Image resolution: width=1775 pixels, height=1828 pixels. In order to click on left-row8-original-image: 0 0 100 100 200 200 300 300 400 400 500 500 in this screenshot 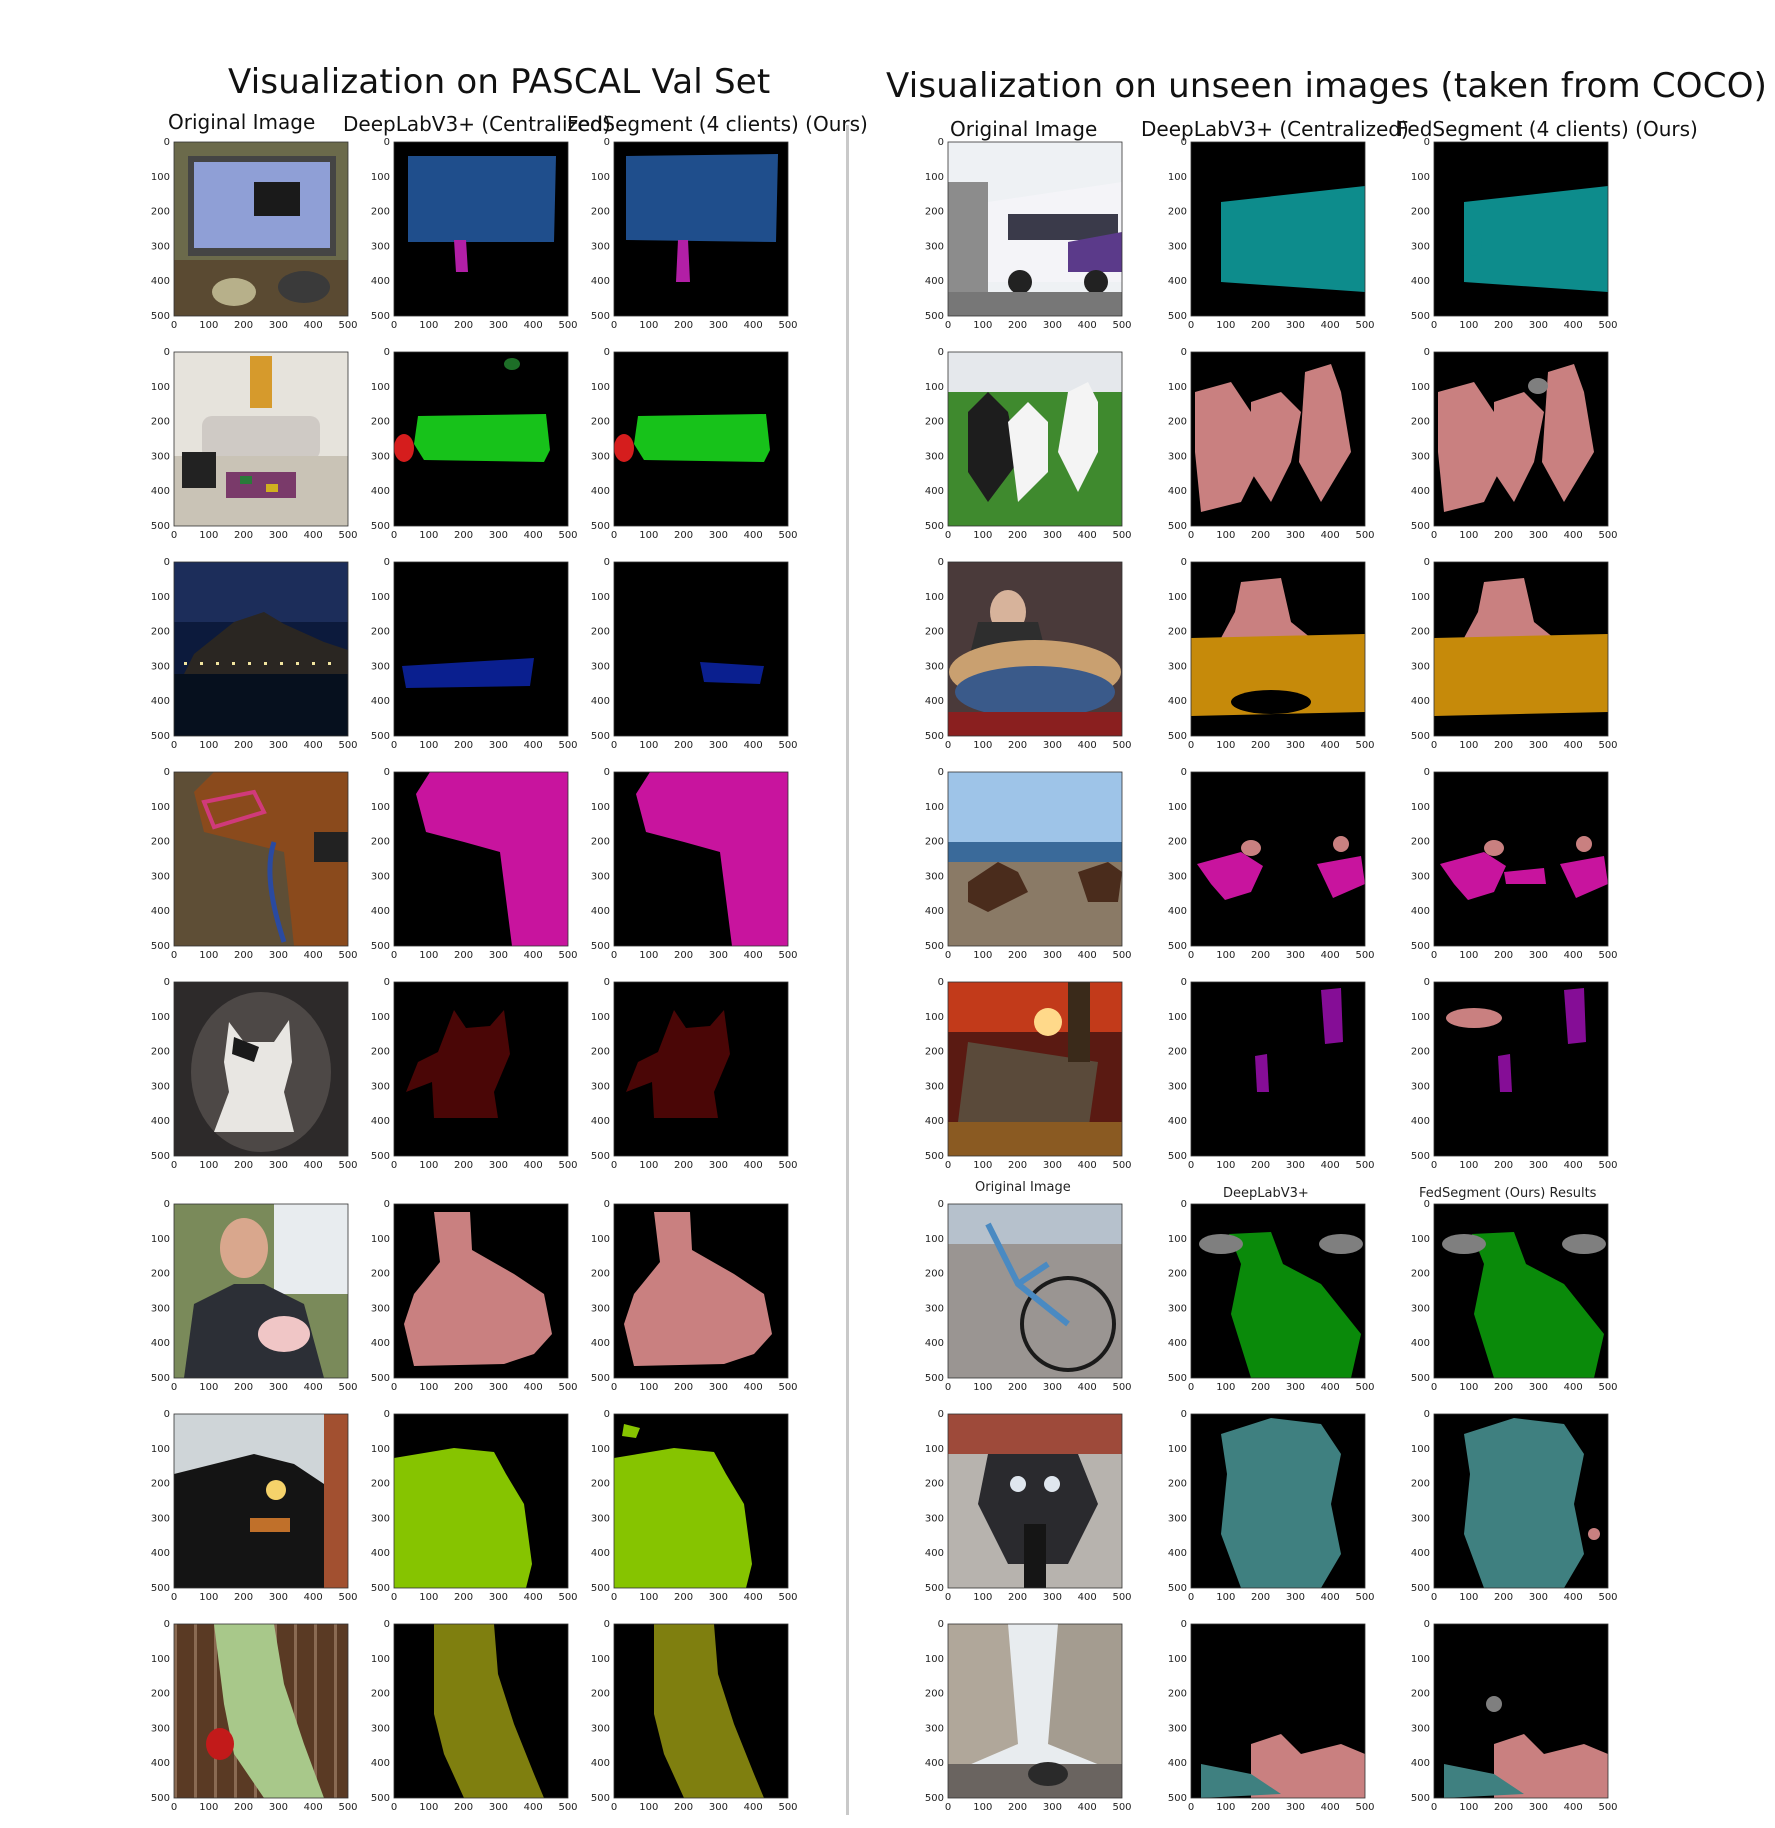, I will do `click(253, 1716)`.